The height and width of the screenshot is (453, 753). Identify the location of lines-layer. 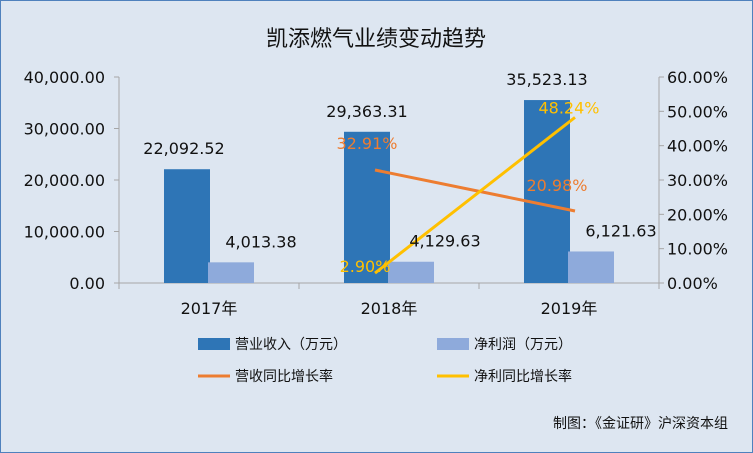
(475, 195).